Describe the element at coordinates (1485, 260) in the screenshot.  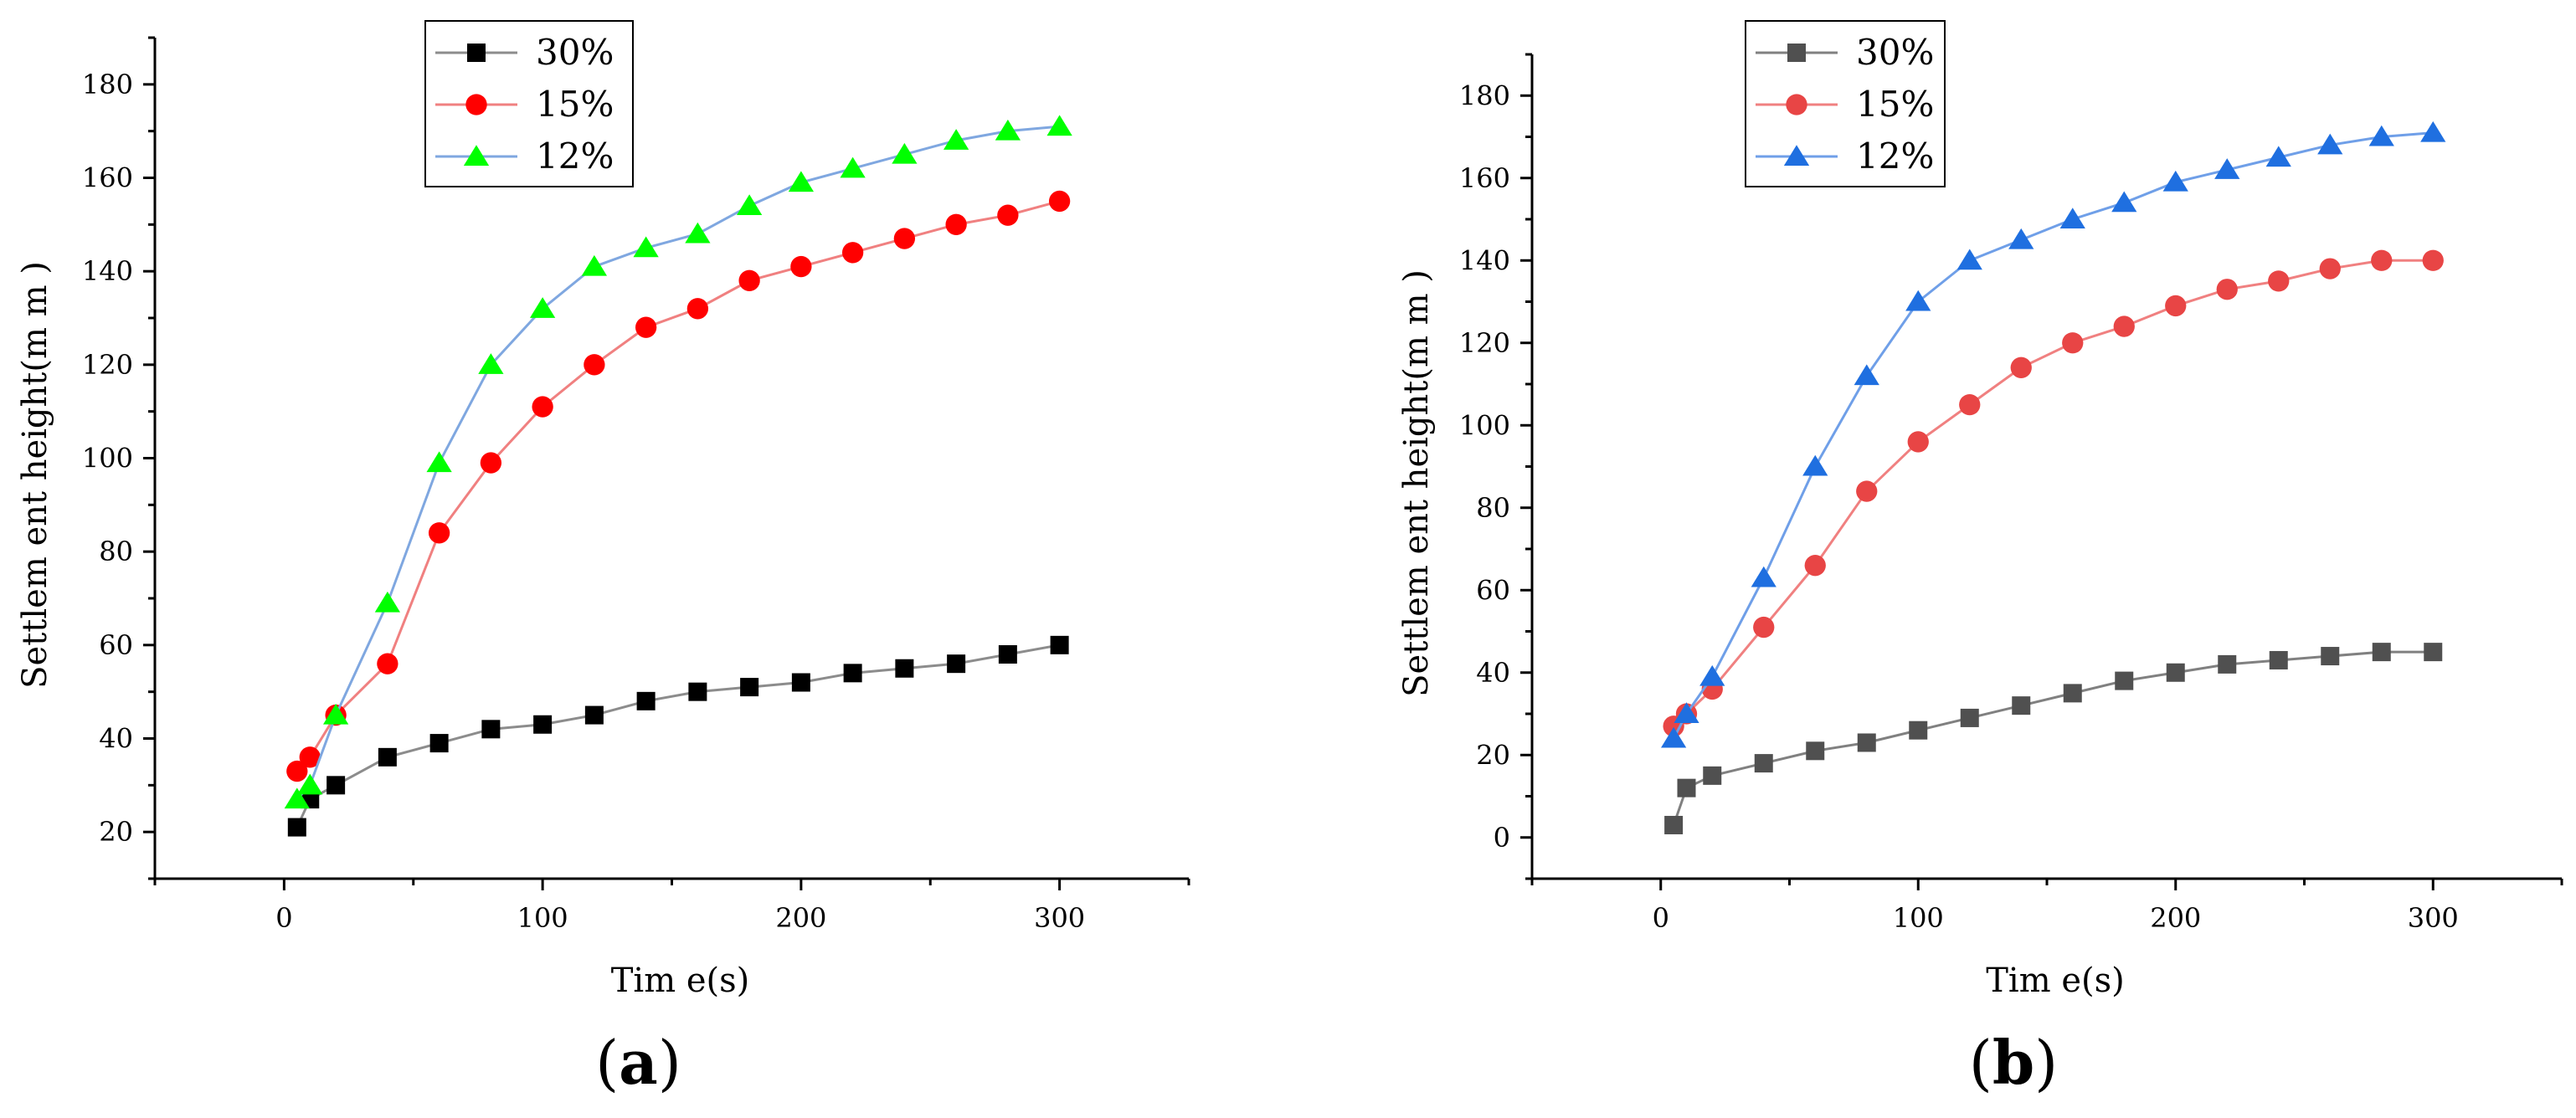
I see `y-tick-label: 140` at that location.